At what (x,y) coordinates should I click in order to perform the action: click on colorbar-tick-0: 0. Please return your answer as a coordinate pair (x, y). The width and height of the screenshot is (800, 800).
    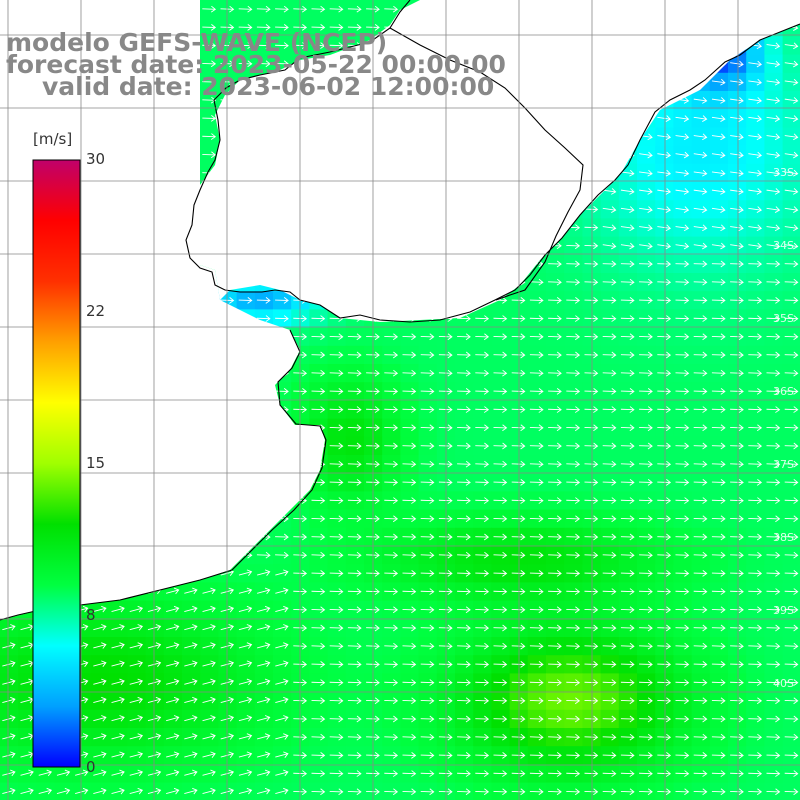
    Looking at the image, I should click on (91, 767).